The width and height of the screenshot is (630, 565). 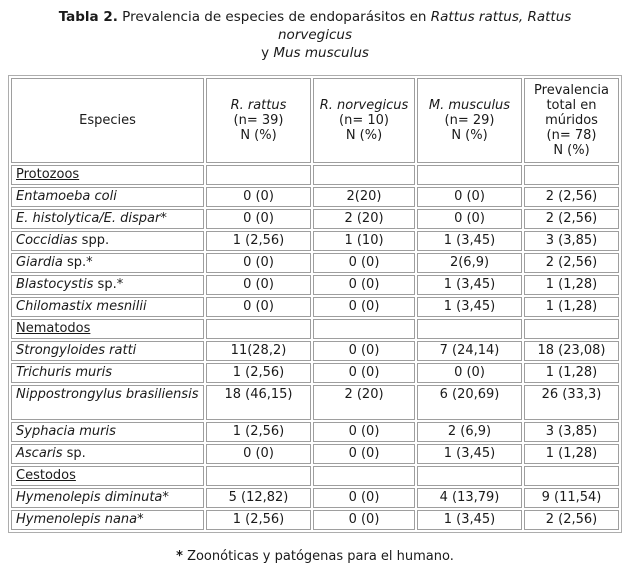 What do you see at coordinates (107, 197) in the screenshot?
I see `species-cell: Entamoeba coli` at bounding box center [107, 197].